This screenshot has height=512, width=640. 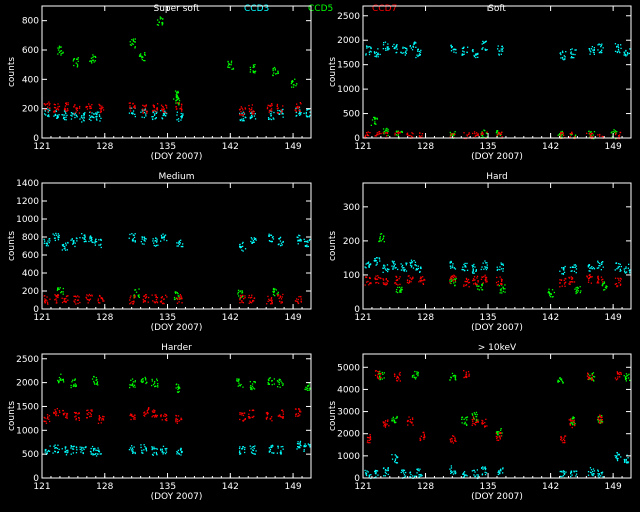 What do you see at coordinates (12, 246) in the screenshot?
I see `y-axis-label: counts` at bounding box center [12, 246].